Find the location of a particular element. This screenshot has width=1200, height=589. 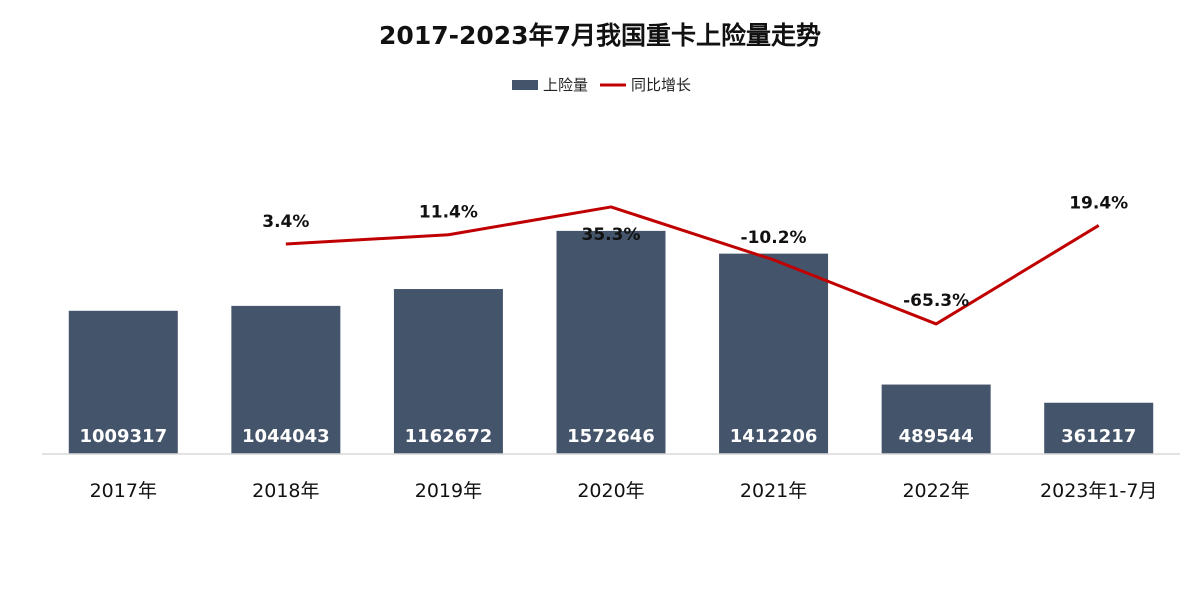

category-label: 2022年 is located at coordinates (935, 491).